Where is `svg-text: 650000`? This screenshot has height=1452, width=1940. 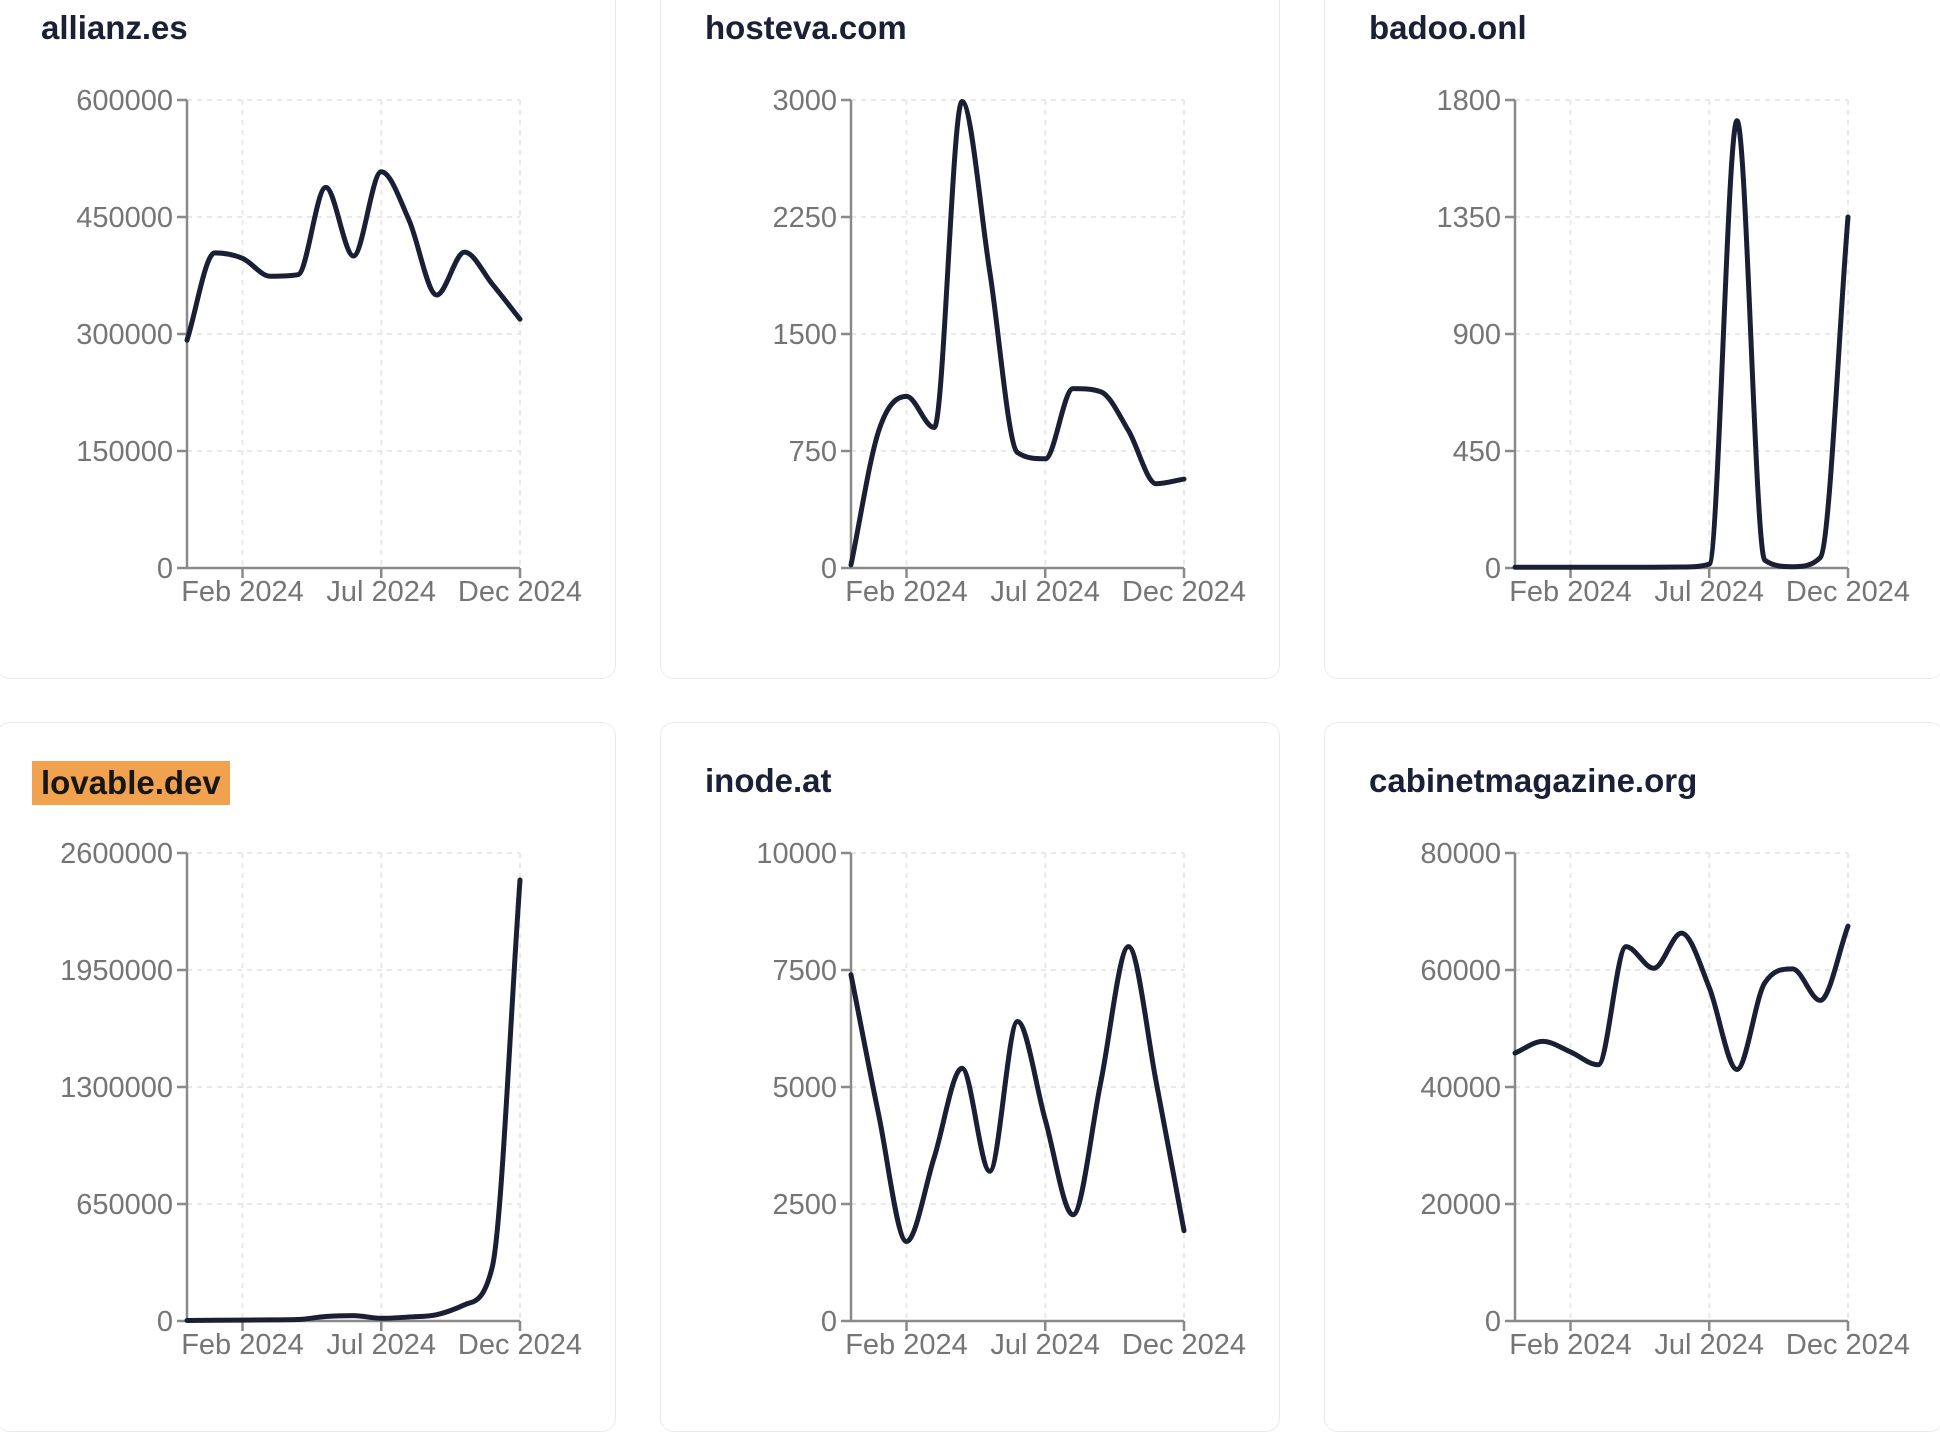 svg-text: 650000 is located at coordinates (124, 1205).